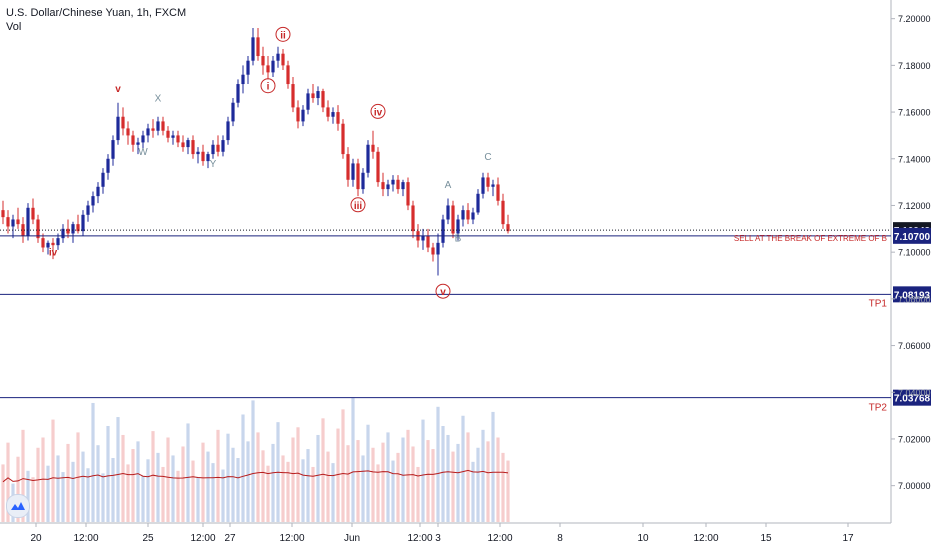 The image size is (932, 550). Describe the element at coordinates (810, 238) in the screenshot. I see `level-annotation: SELL AT THE BREAK OF EXTREME OF B` at that location.